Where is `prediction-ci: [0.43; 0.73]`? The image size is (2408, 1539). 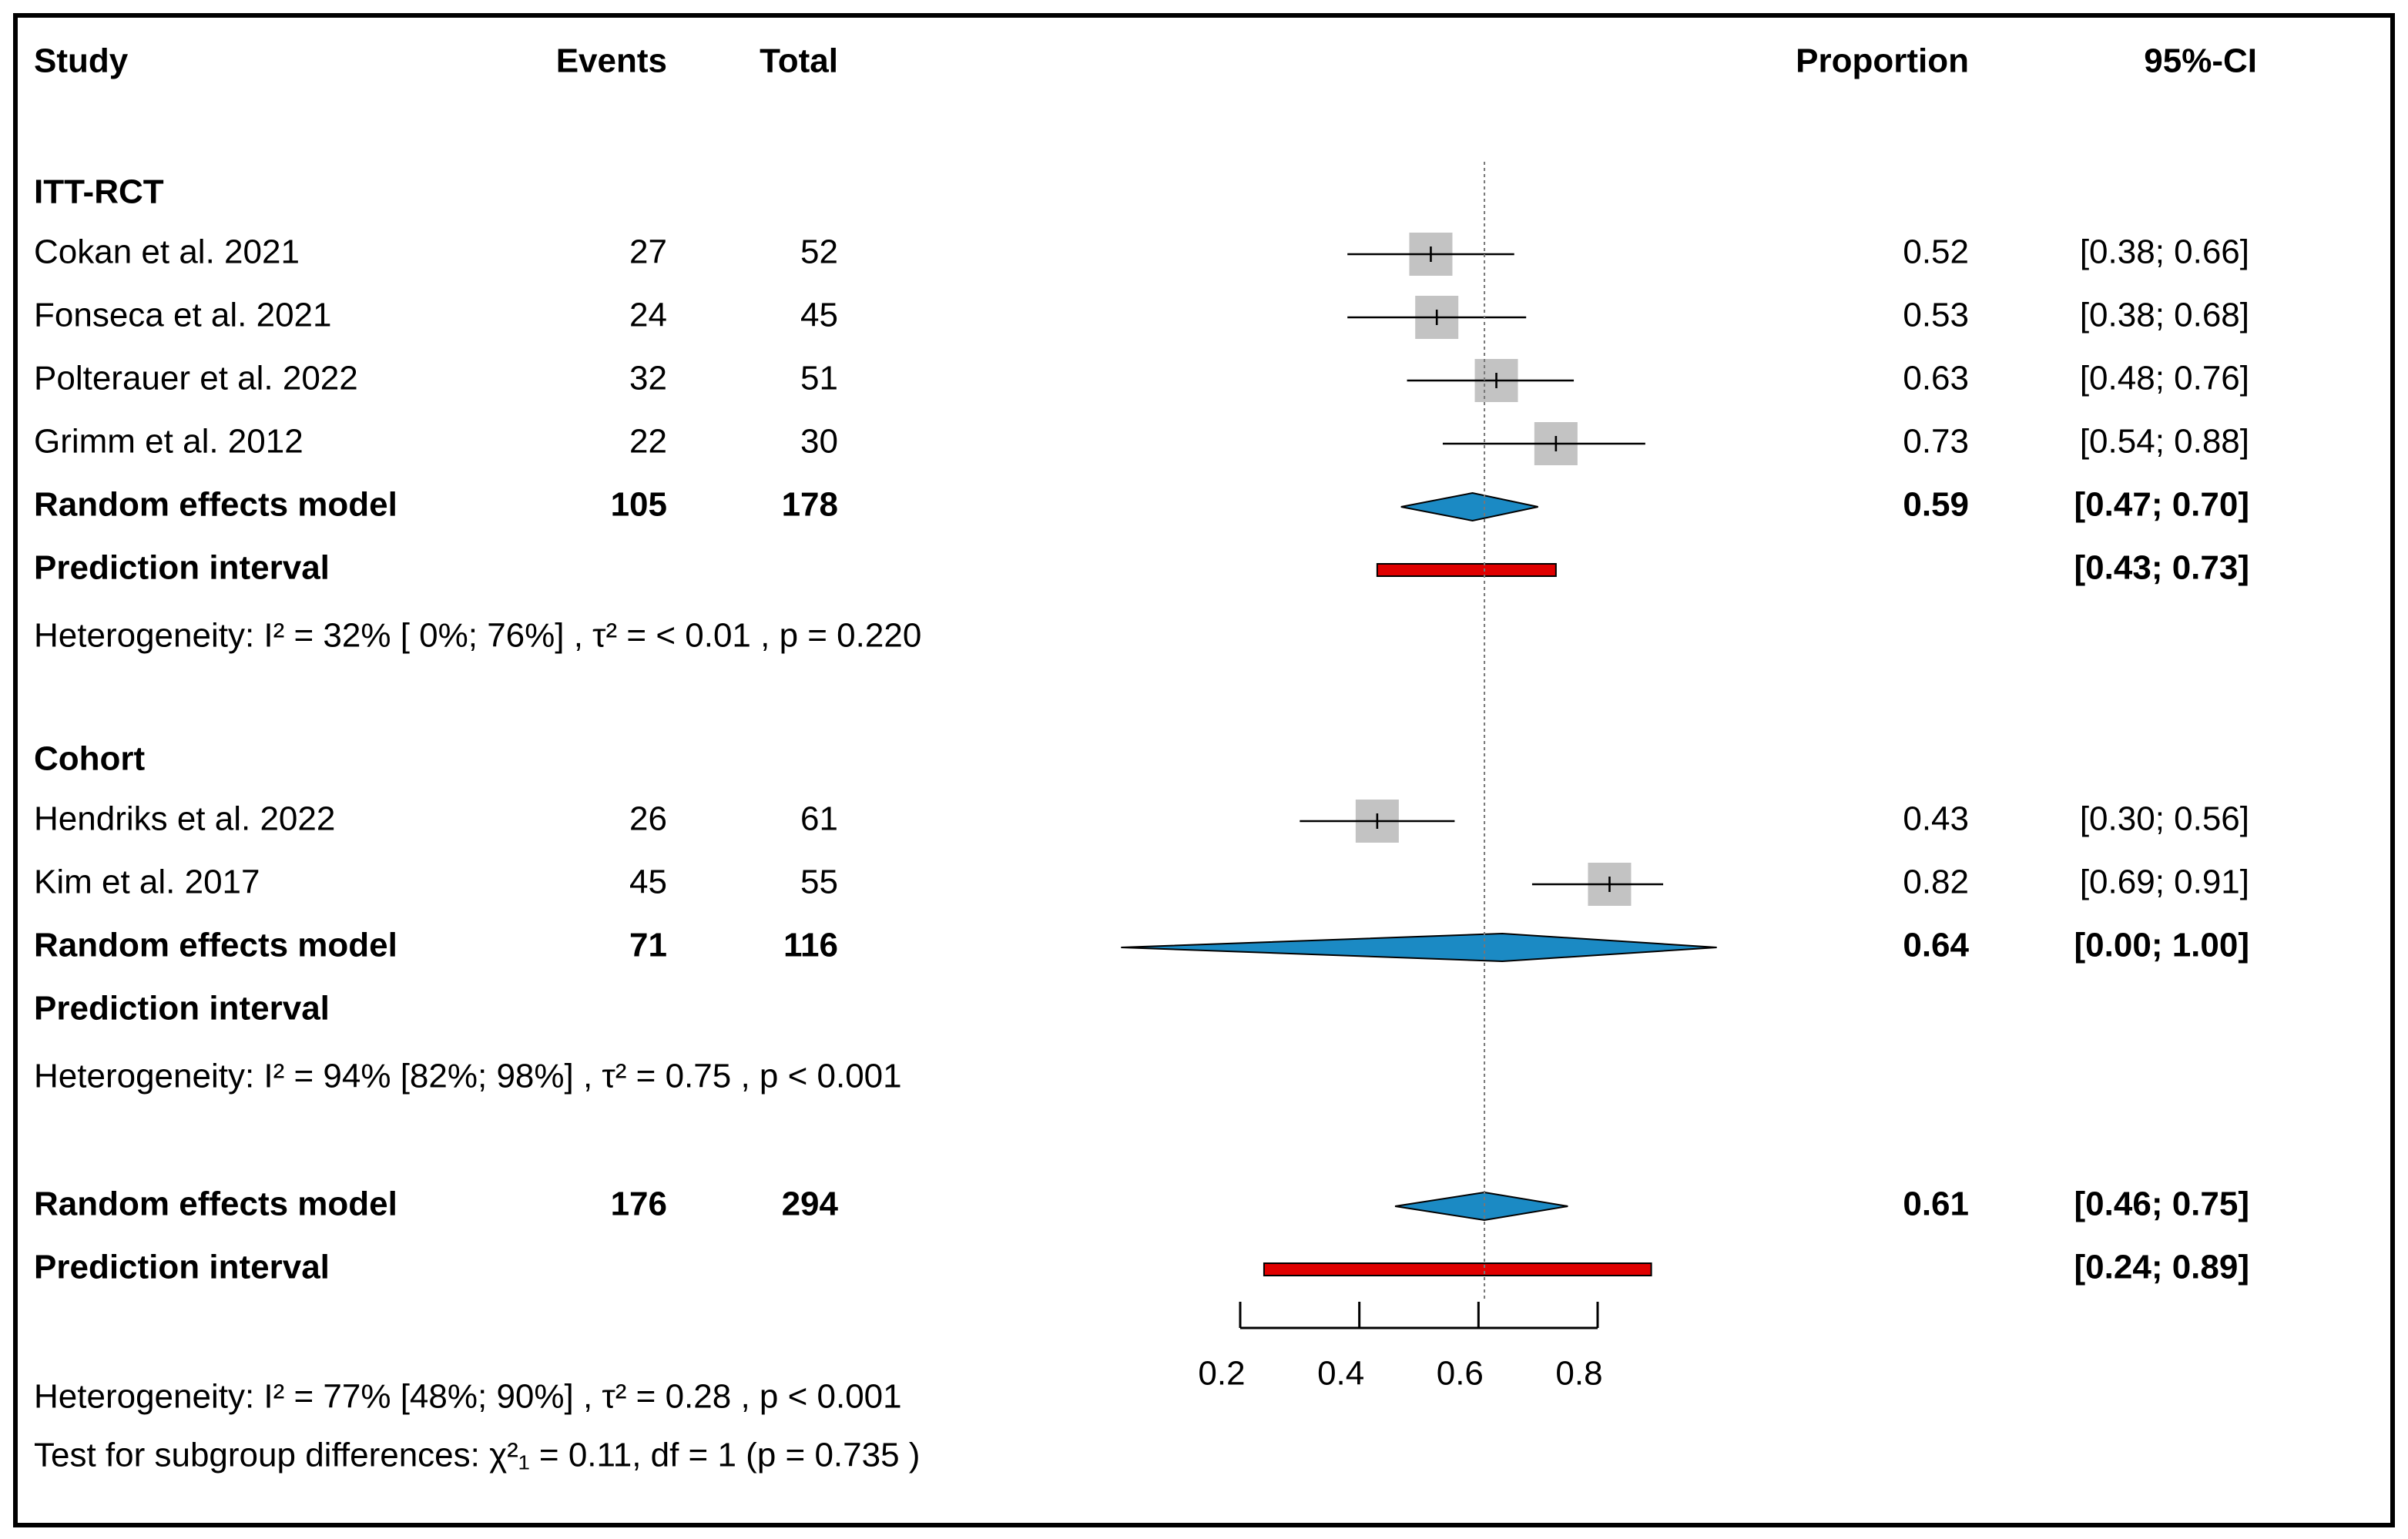 prediction-ci: [0.43; 0.73] is located at coordinates (2161, 568).